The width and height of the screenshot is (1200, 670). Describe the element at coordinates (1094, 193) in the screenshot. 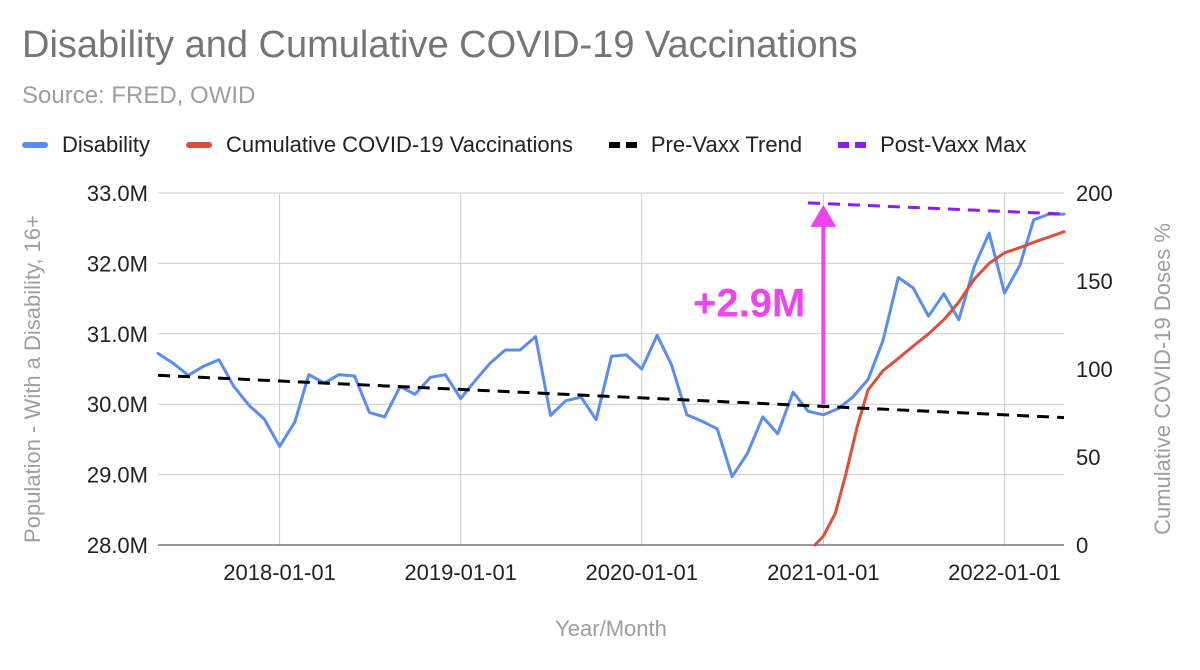

I see `y2-tick-label: 200` at that location.